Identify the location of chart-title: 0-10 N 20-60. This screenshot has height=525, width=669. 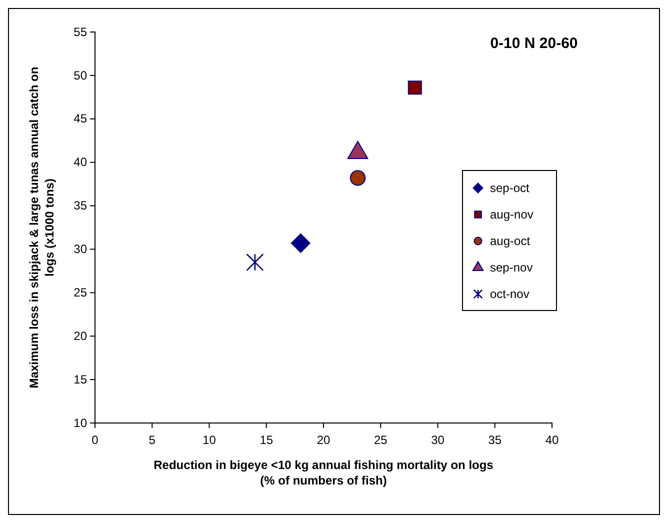
(534, 43).